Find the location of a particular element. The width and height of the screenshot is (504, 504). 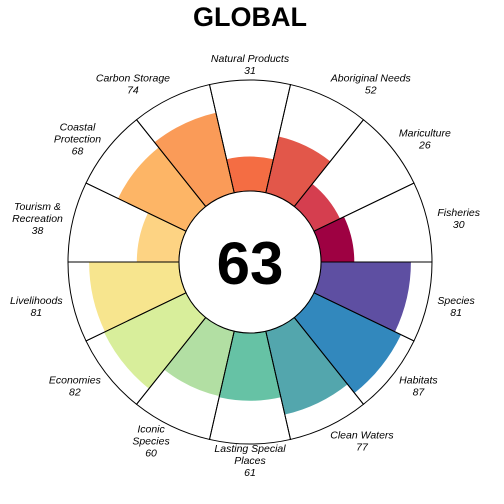

center-score: 63 is located at coordinates (250, 263).